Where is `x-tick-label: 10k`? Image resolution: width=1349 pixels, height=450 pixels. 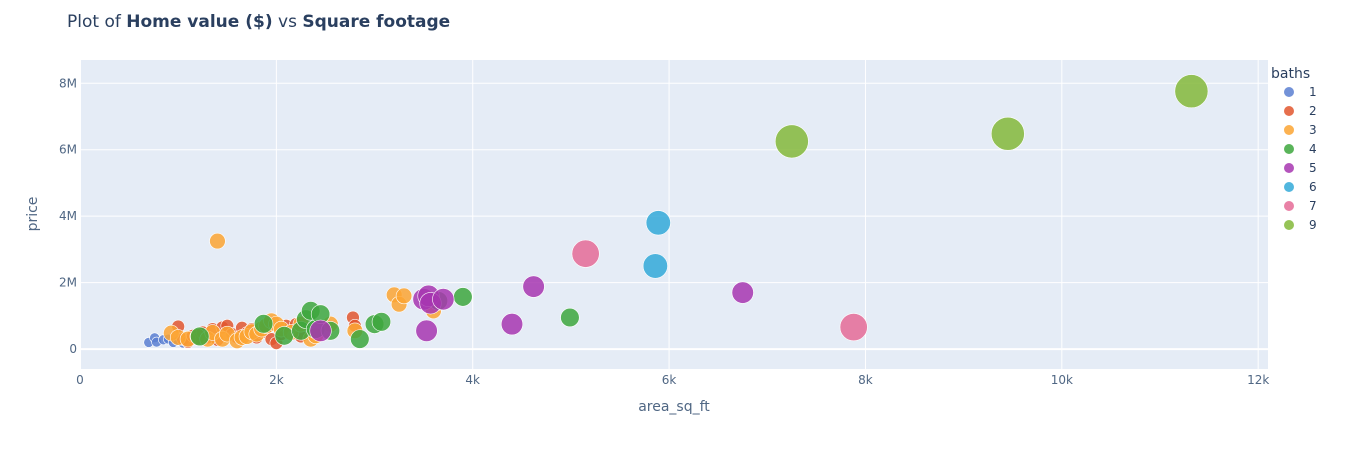
x-tick-label: 10k is located at coordinates (1062, 380).